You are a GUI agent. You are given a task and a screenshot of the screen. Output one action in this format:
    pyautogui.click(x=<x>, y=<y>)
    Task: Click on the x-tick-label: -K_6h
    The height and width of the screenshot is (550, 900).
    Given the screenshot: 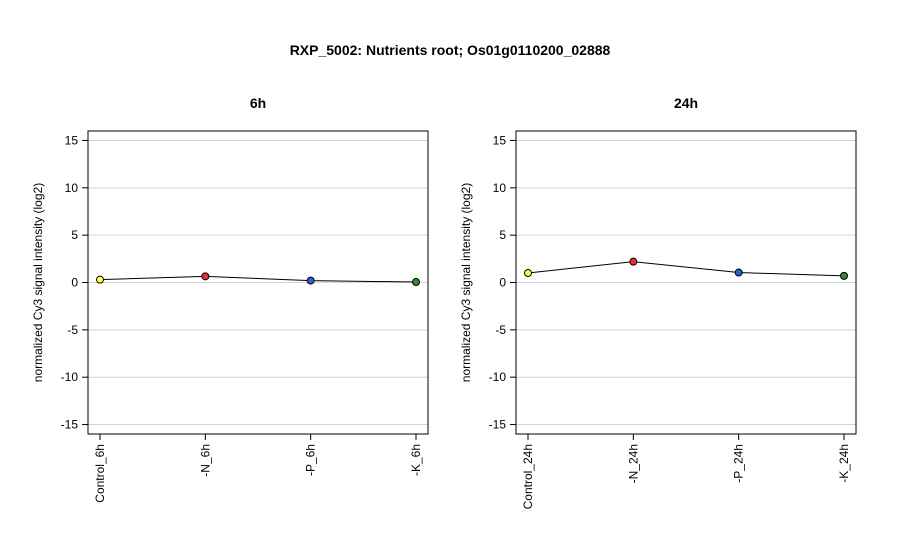 What is the action you would take?
    pyautogui.click(x=416, y=460)
    